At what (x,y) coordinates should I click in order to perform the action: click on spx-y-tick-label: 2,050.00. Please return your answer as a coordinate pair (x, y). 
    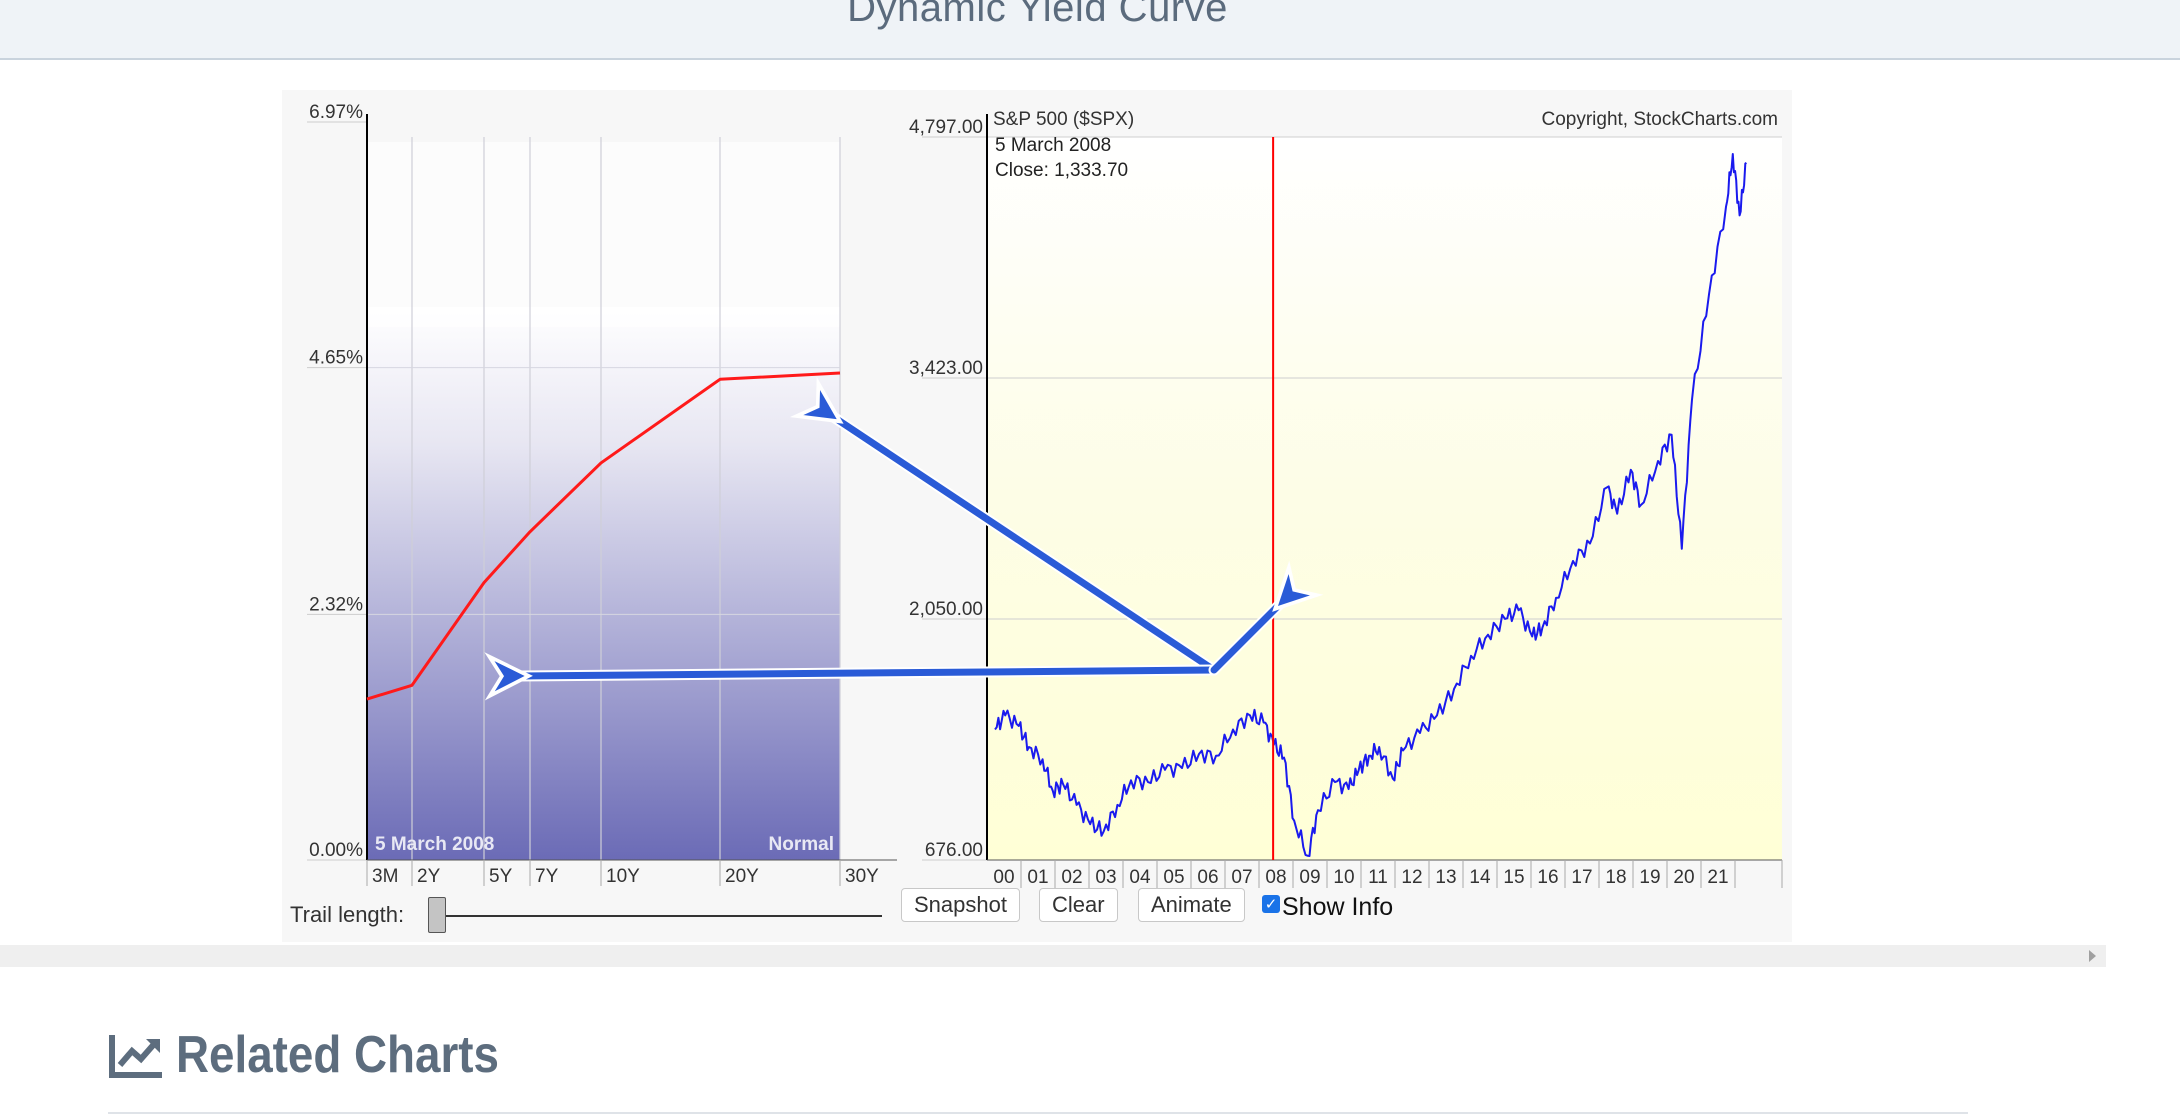
    Looking at the image, I should click on (946, 609).